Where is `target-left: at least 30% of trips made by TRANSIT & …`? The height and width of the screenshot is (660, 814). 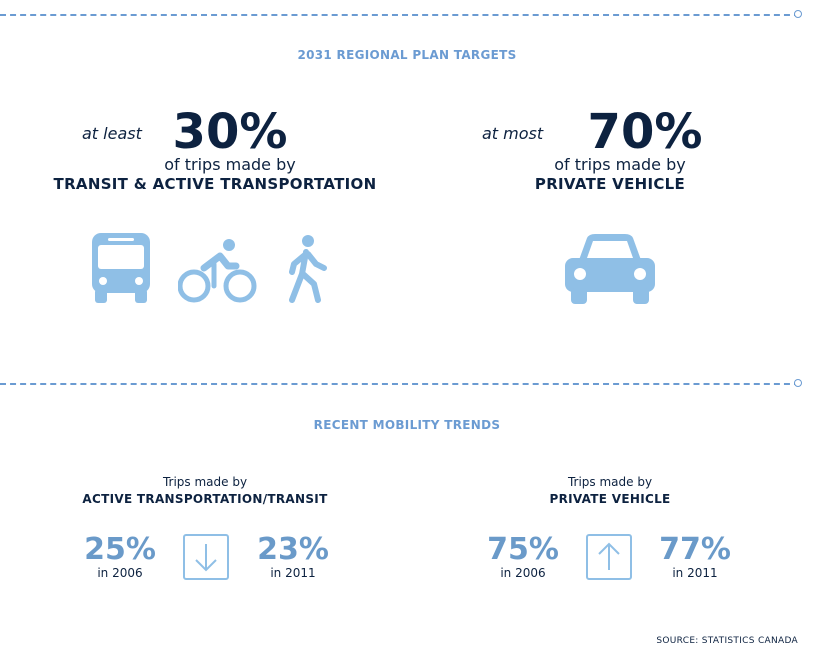 target-left: at least 30% of trips made by TRANSIT & … is located at coordinates (215, 151).